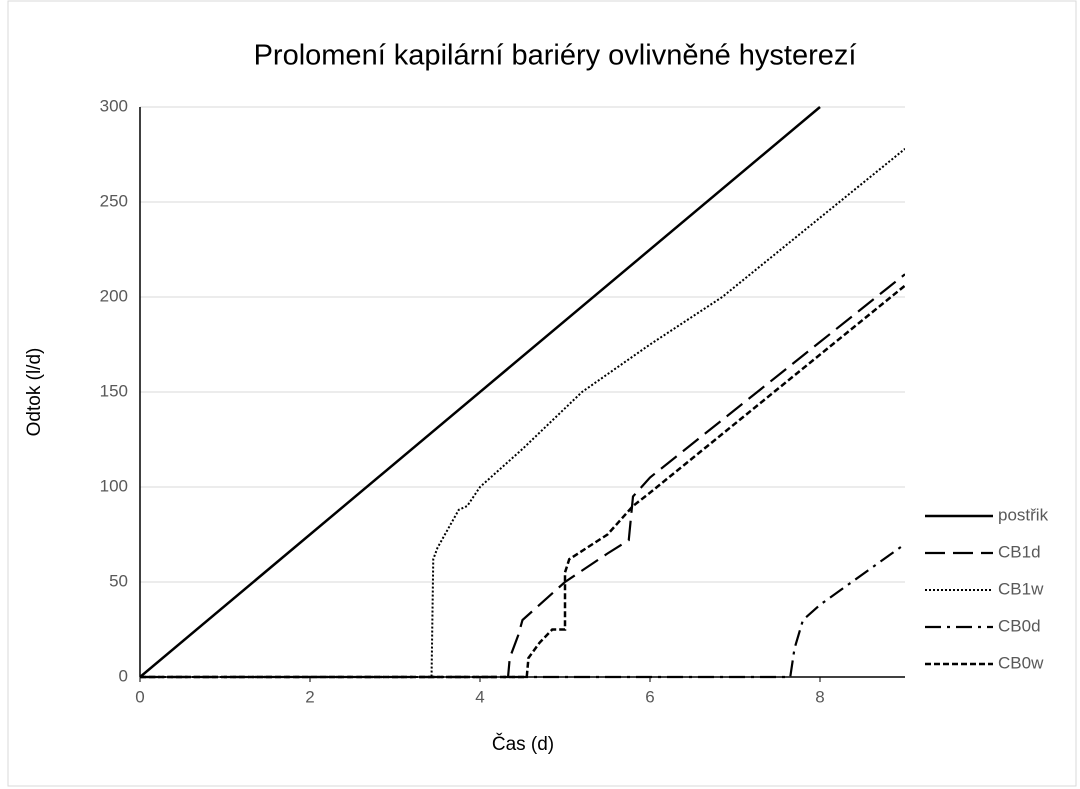 The image size is (1080, 789). I want to click on x-tick-label: 0, so click(139, 696).